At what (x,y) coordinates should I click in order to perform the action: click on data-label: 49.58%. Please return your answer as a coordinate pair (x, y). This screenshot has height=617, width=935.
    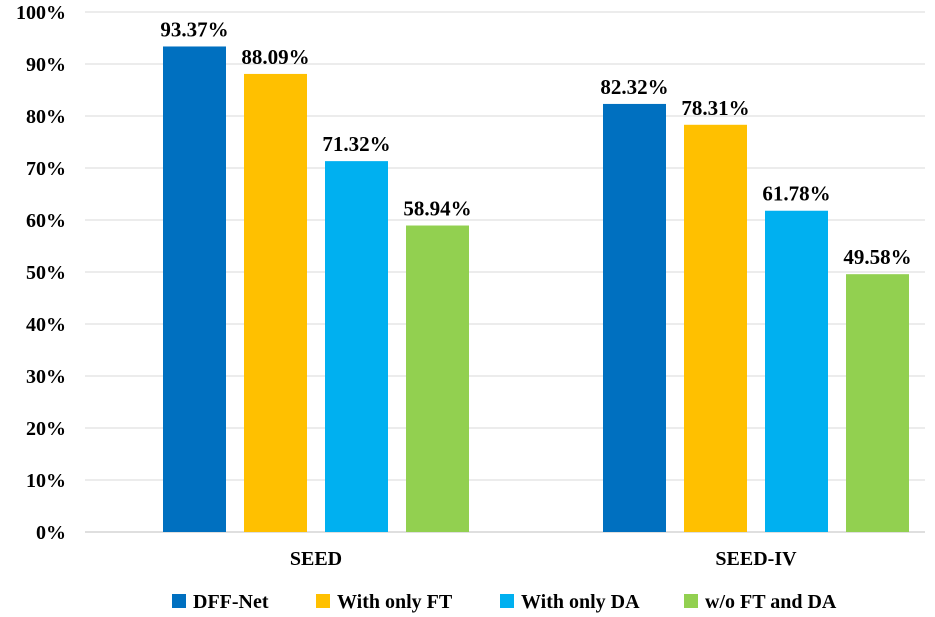
    Looking at the image, I should click on (877, 257).